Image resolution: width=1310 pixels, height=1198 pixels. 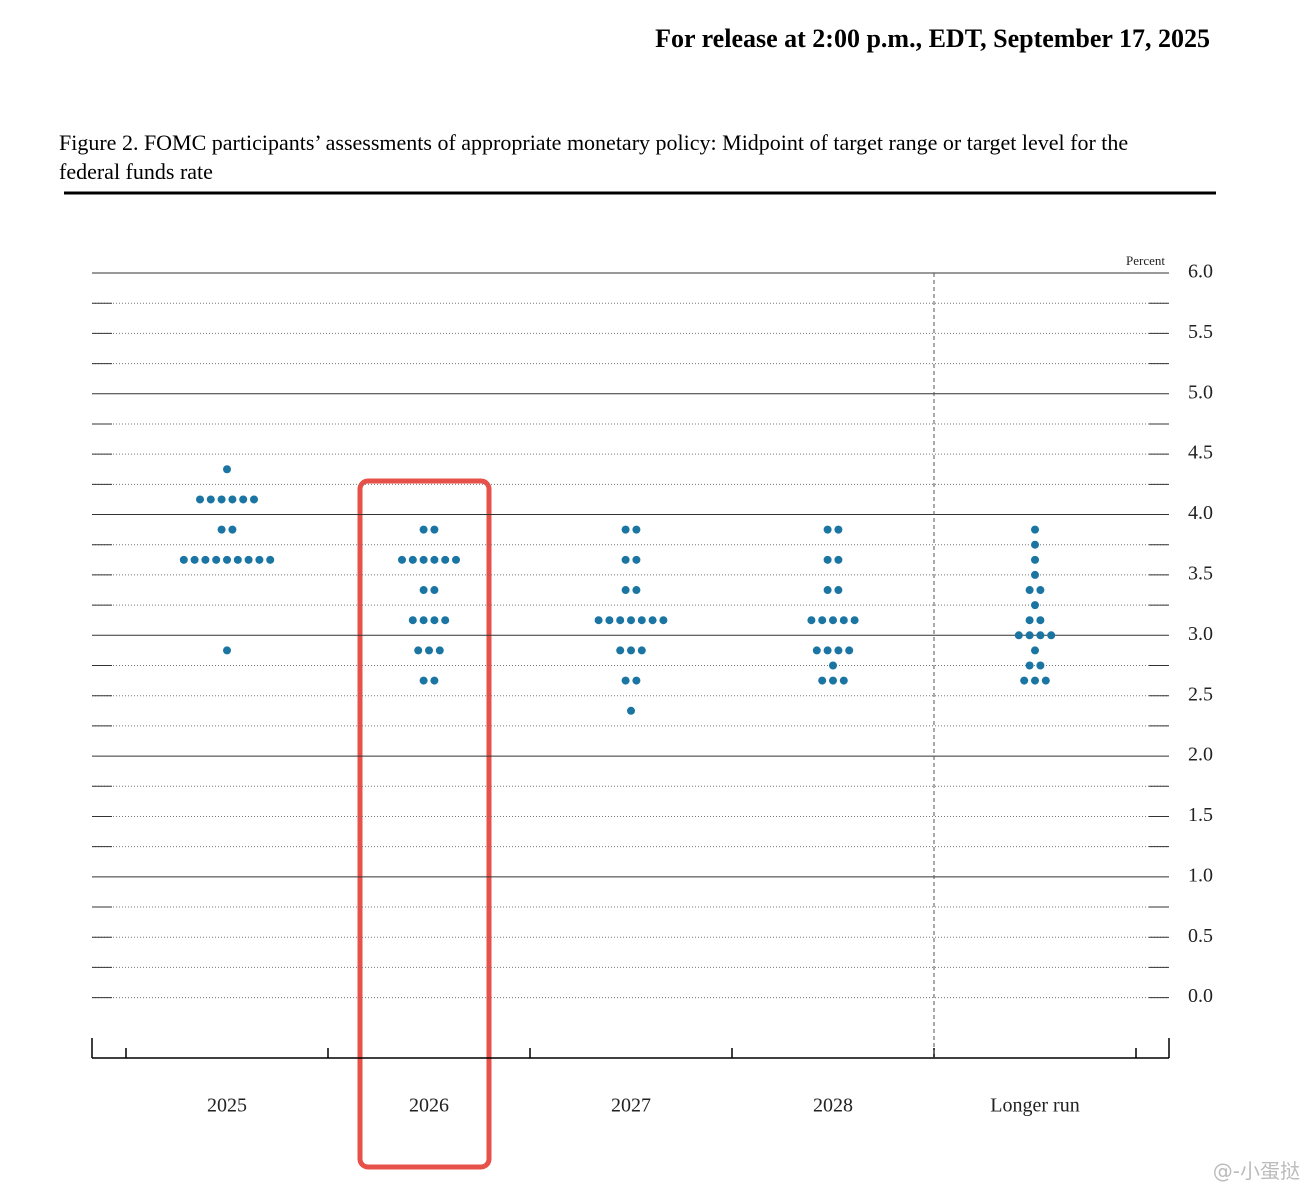 What do you see at coordinates (424, 824) in the screenshot?
I see `highlight-box` at bounding box center [424, 824].